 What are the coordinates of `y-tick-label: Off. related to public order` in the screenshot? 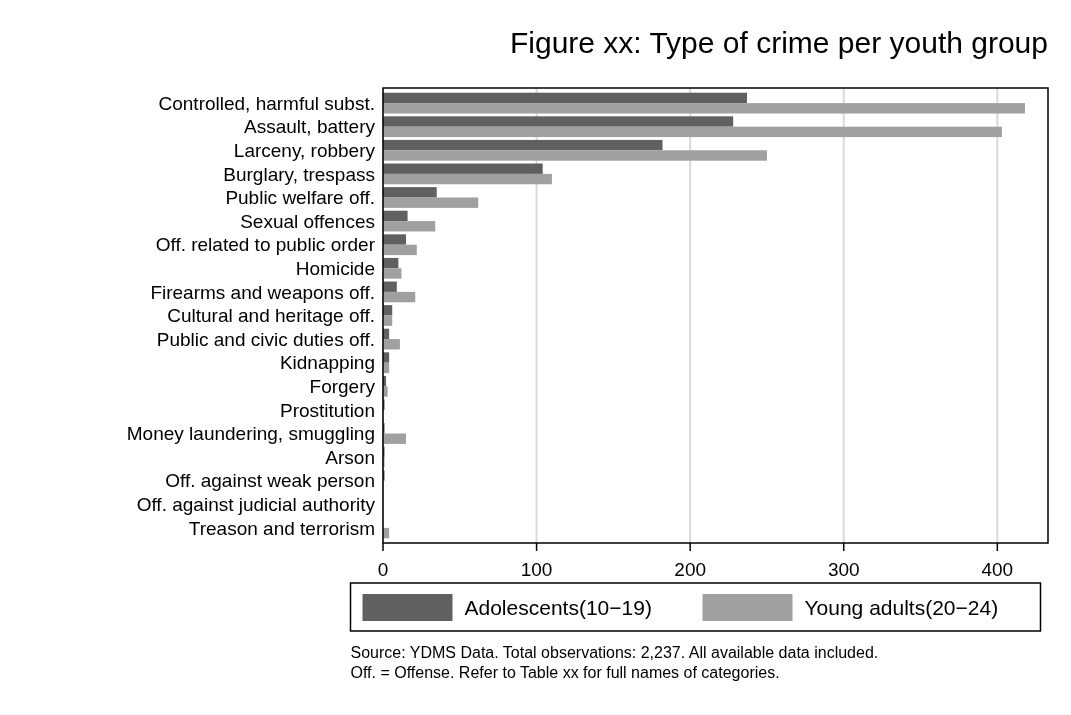 It's located at (265, 245).